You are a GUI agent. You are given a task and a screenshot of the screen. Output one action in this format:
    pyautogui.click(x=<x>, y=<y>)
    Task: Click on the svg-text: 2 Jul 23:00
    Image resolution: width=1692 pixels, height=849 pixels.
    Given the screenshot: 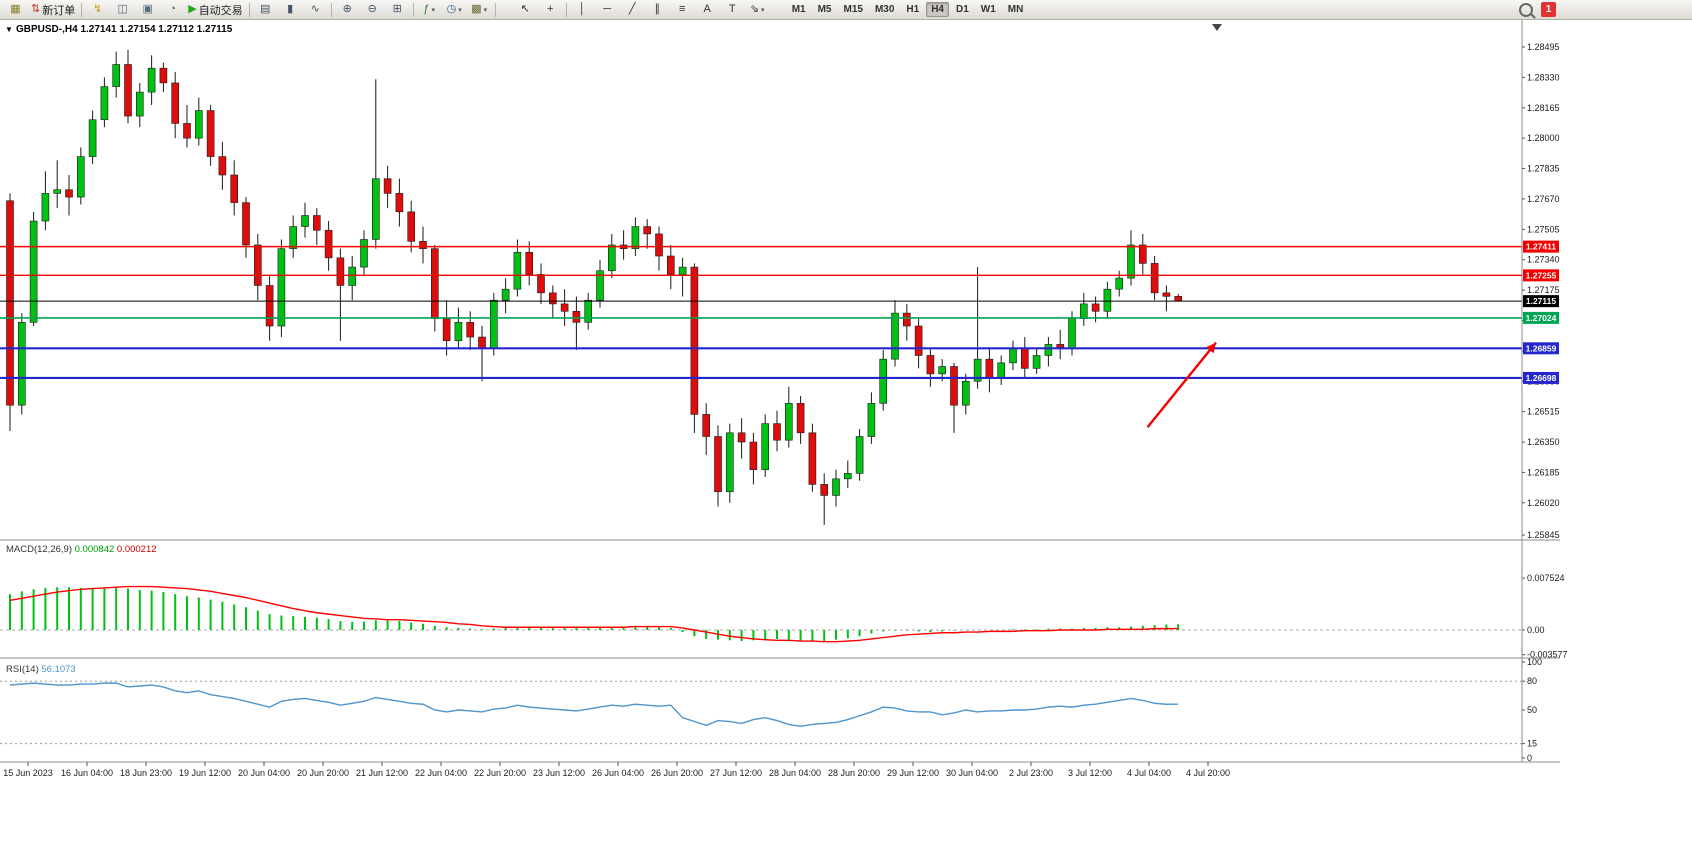 What is the action you would take?
    pyautogui.click(x=1031, y=773)
    